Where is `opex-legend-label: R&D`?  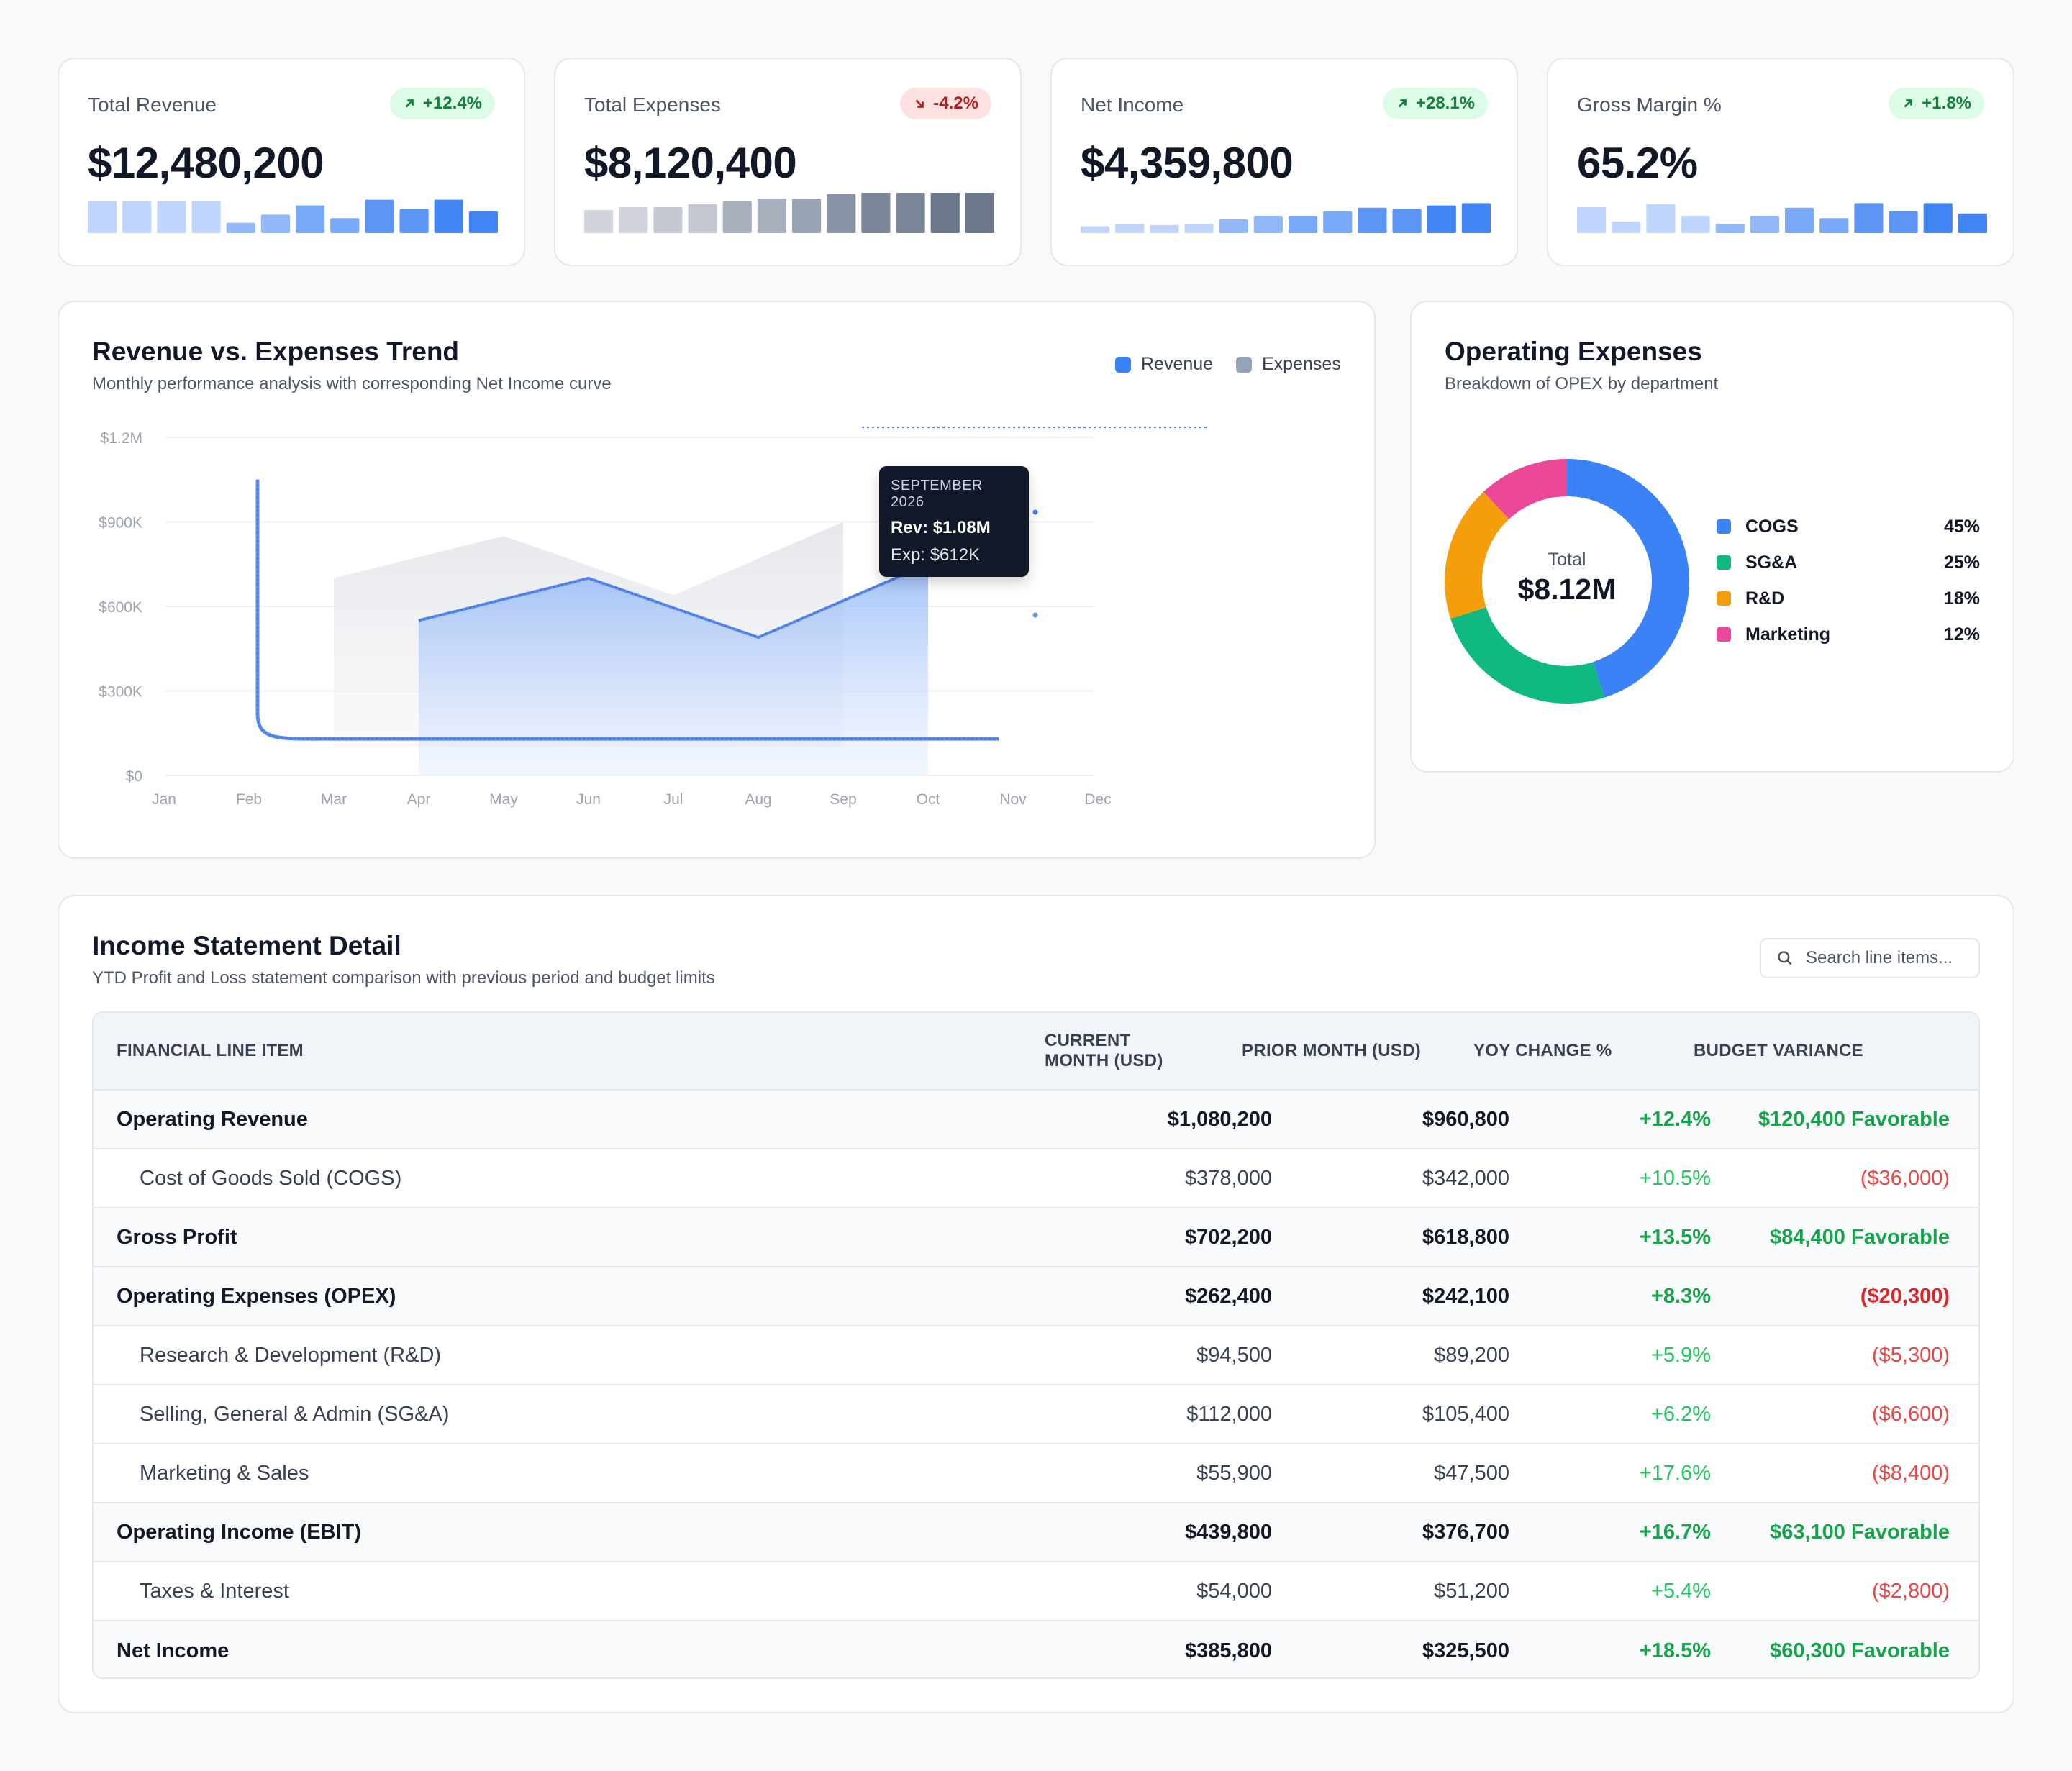 opex-legend-label: R&D is located at coordinates (1765, 598).